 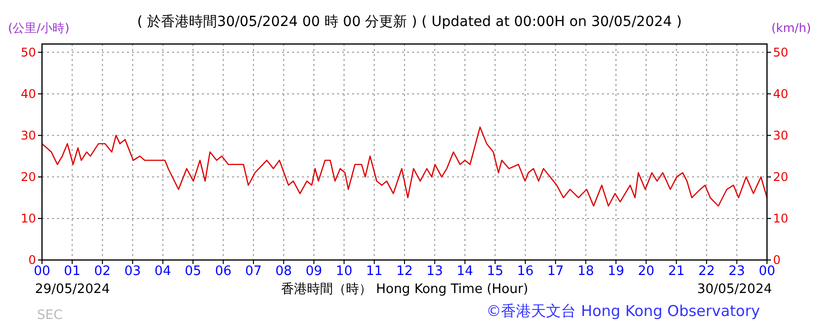 I want to click on text: SEC, so click(x=50, y=315).